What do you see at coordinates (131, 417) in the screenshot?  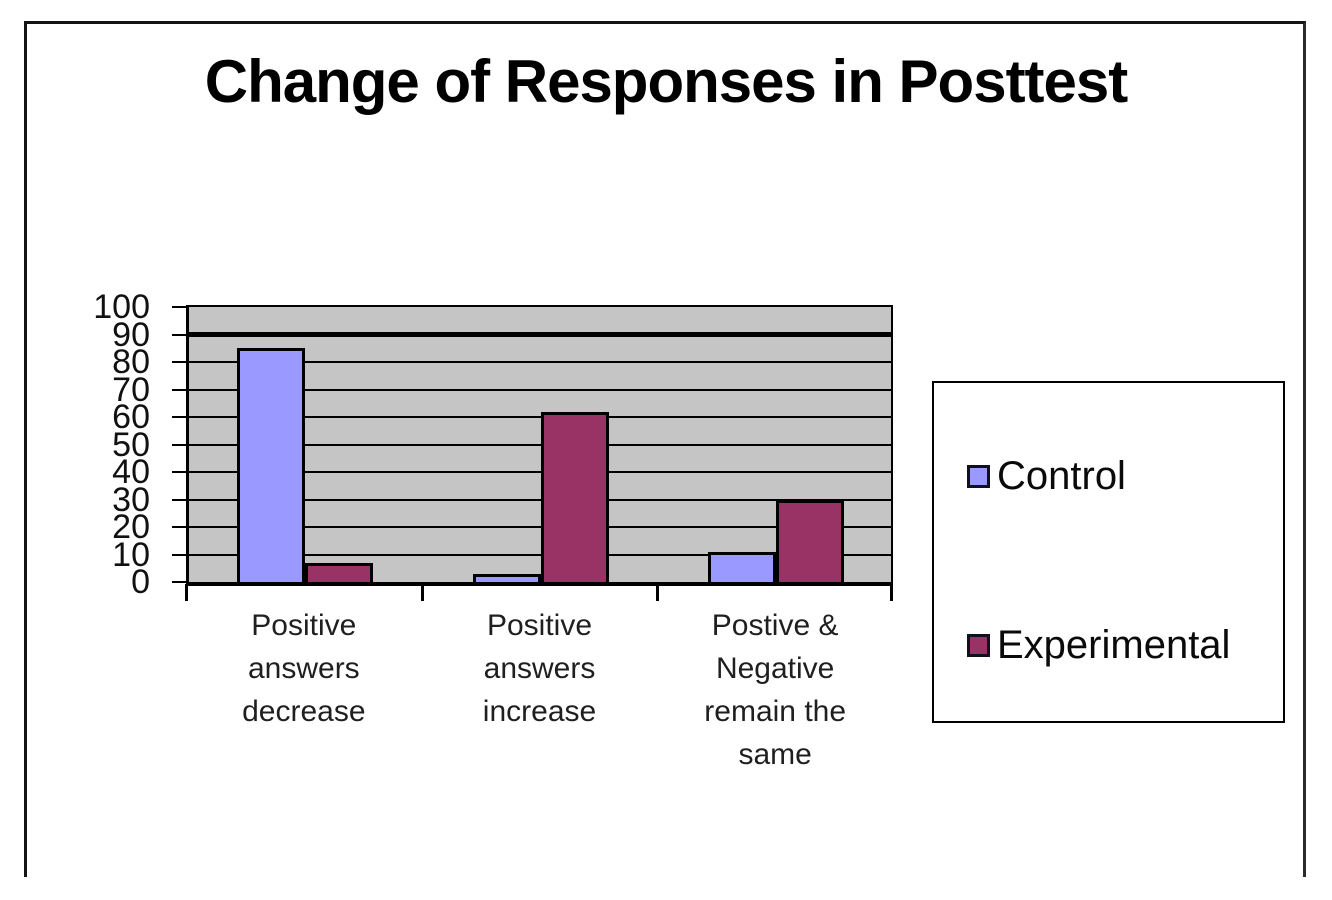 I see `y-axis-tick-label-60: 60` at bounding box center [131, 417].